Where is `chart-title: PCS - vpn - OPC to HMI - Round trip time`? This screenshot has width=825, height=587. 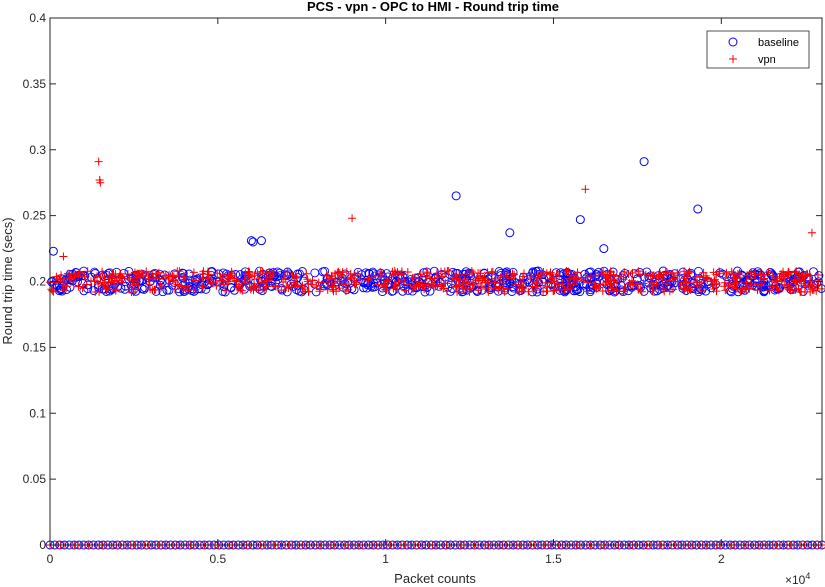
chart-title: PCS - vpn - OPC to HMI - Round trip time is located at coordinates (433, 7).